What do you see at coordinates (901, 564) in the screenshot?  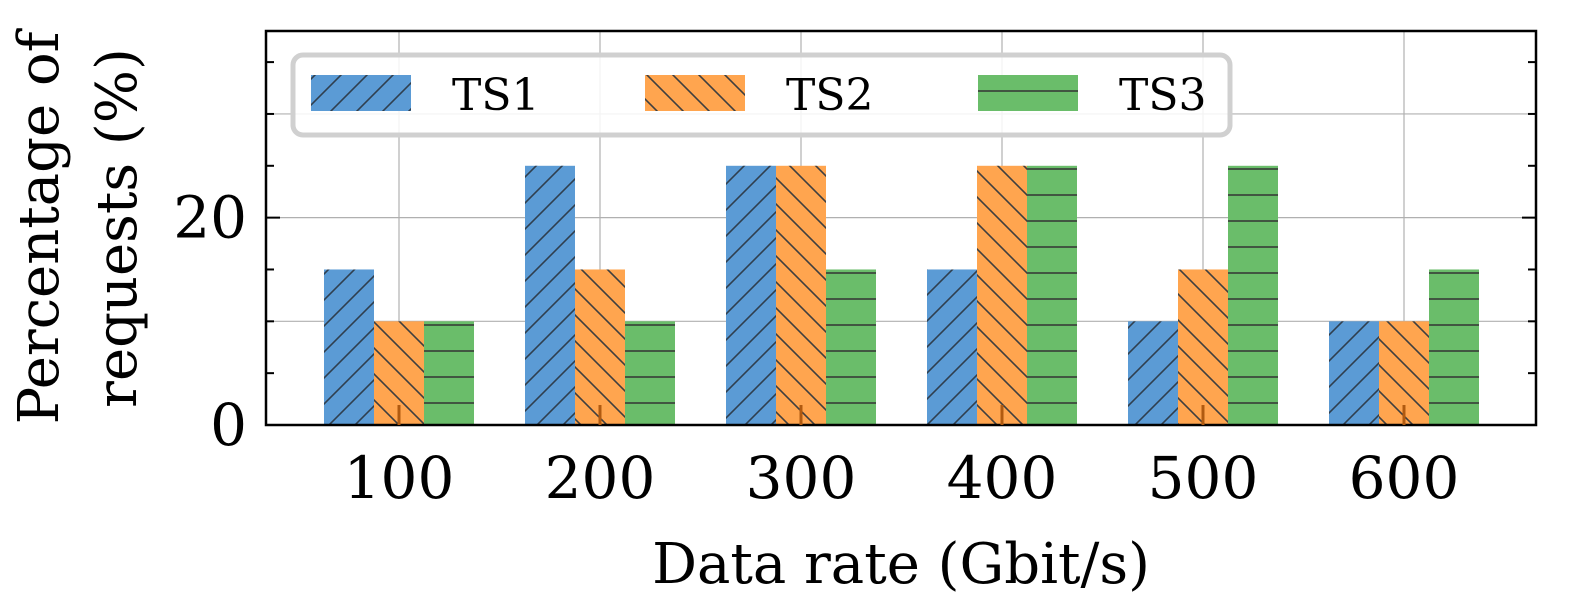 I see `x-axis-title: Data rate (Gbit/s)` at bounding box center [901, 564].